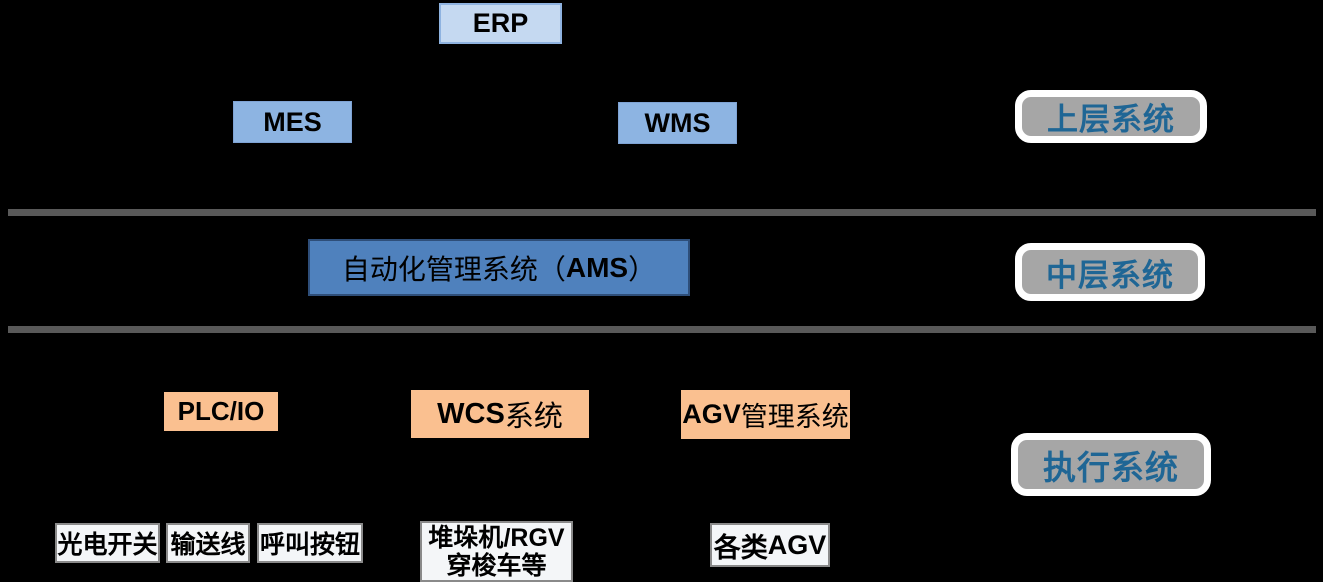 The image size is (1323, 582). Describe the element at coordinates (740, 548) in the screenshot. I see `agv-types-zh: 各类` at that location.